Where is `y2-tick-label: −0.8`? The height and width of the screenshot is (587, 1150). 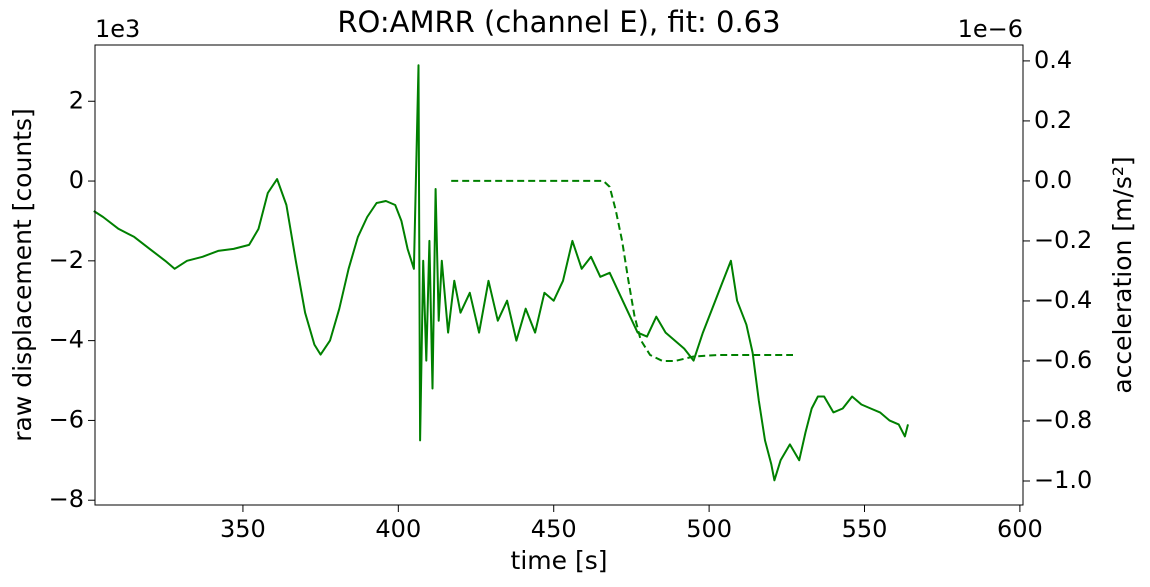 y2-tick-label: −0.8 is located at coordinates (1063, 420).